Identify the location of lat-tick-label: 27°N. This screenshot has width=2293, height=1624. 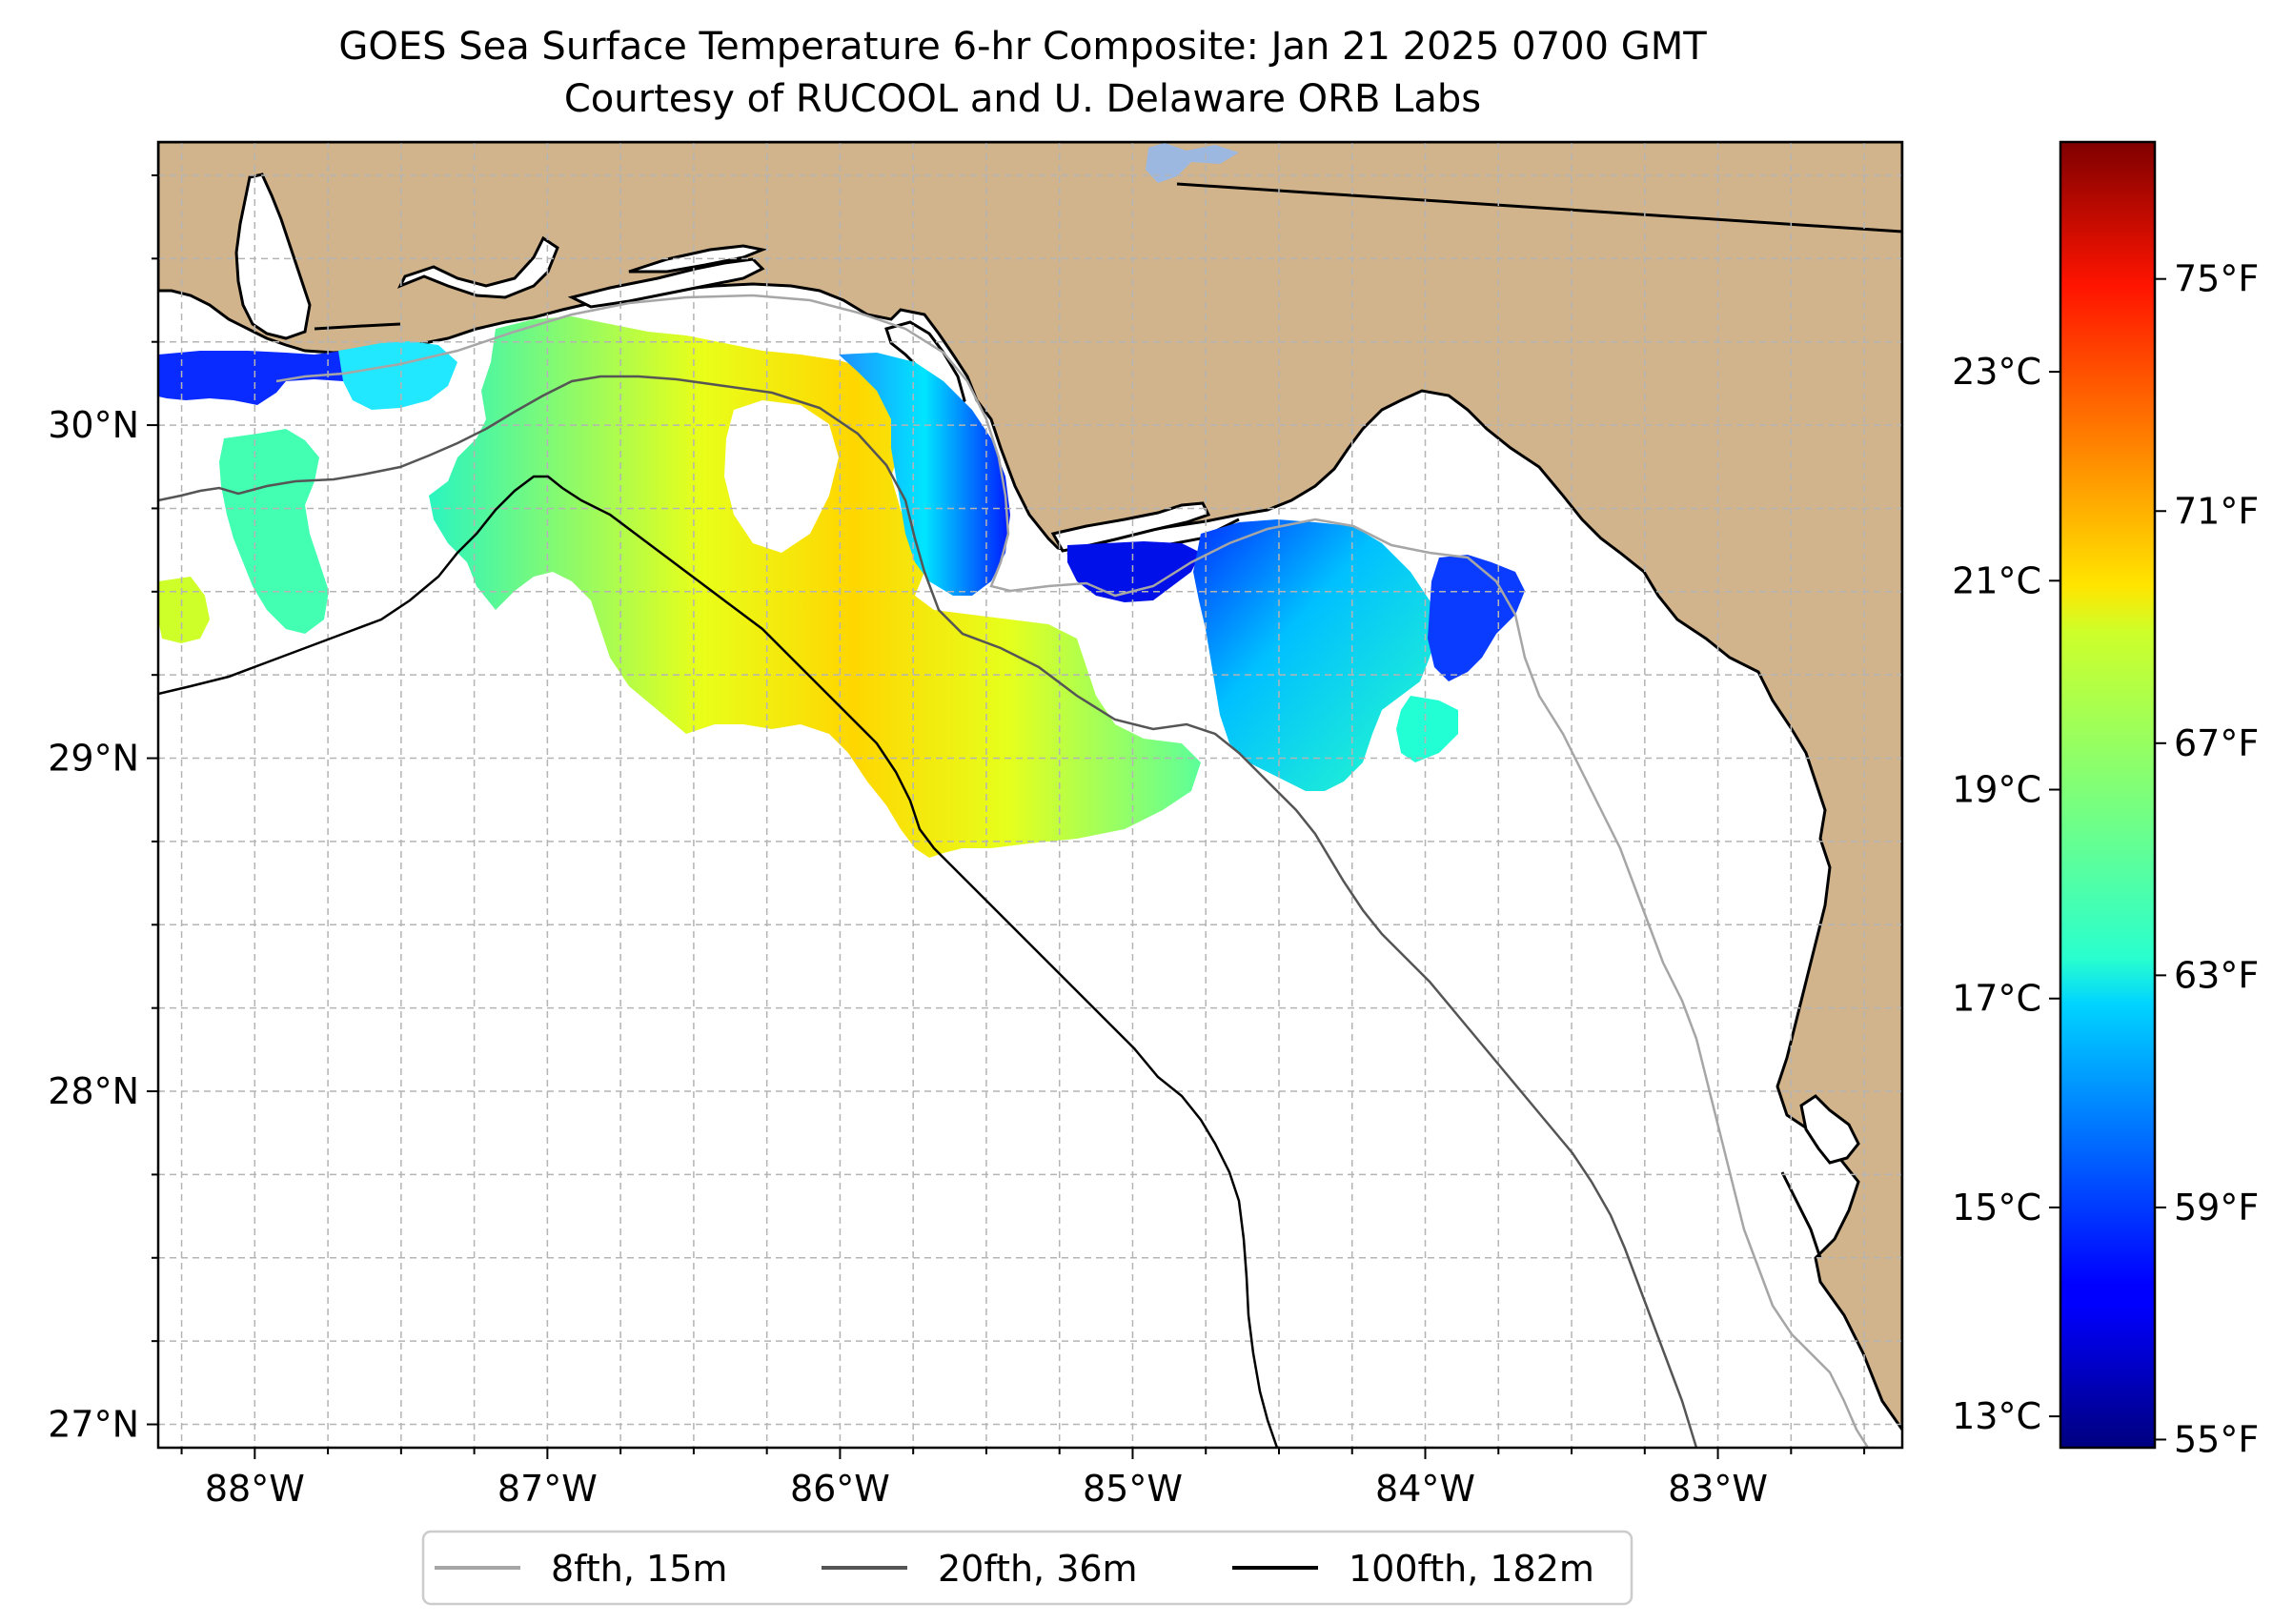
(94, 1425).